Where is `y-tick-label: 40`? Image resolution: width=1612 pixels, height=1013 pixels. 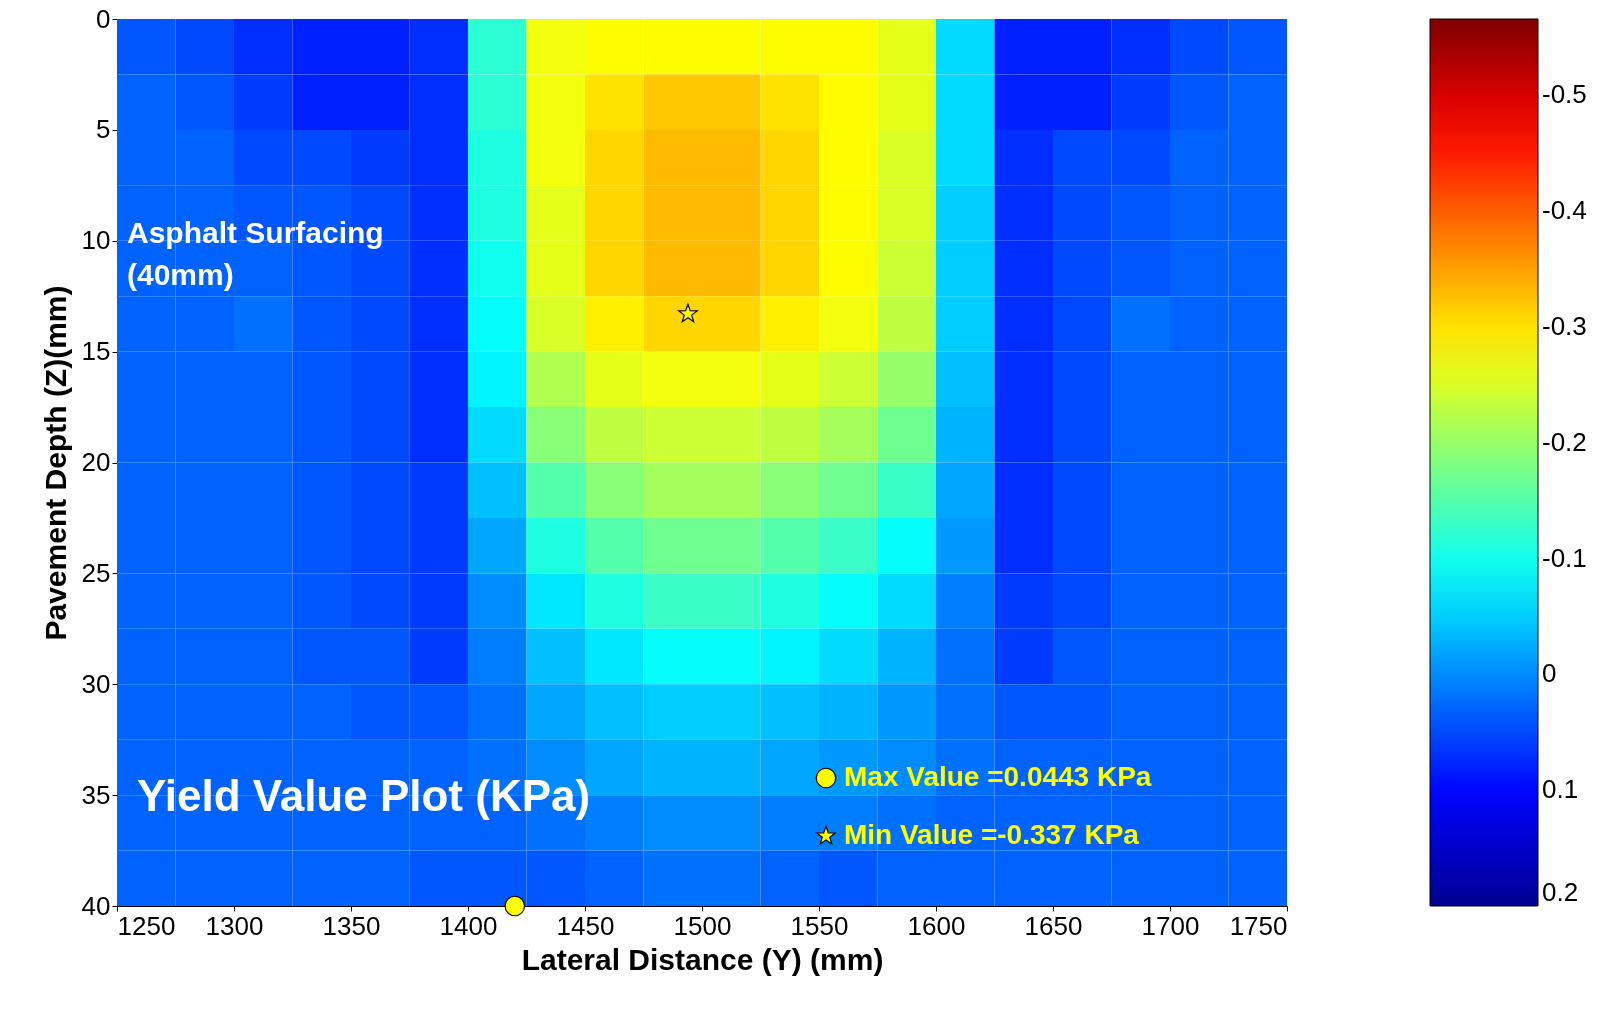
y-tick-label: 40 is located at coordinates (96, 905).